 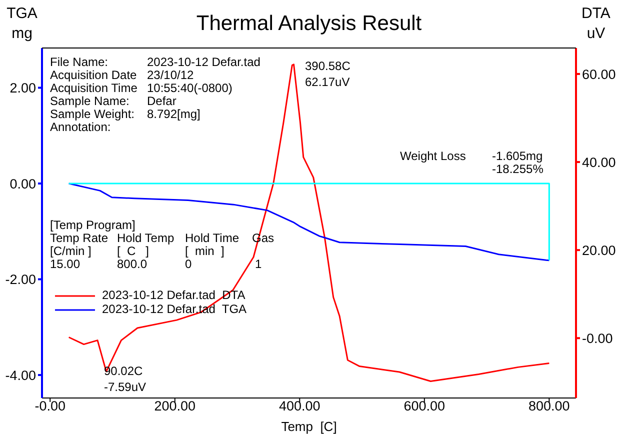 What do you see at coordinates (299, 406) in the screenshot?
I see `x-tick-label: 400.00` at bounding box center [299, 406].